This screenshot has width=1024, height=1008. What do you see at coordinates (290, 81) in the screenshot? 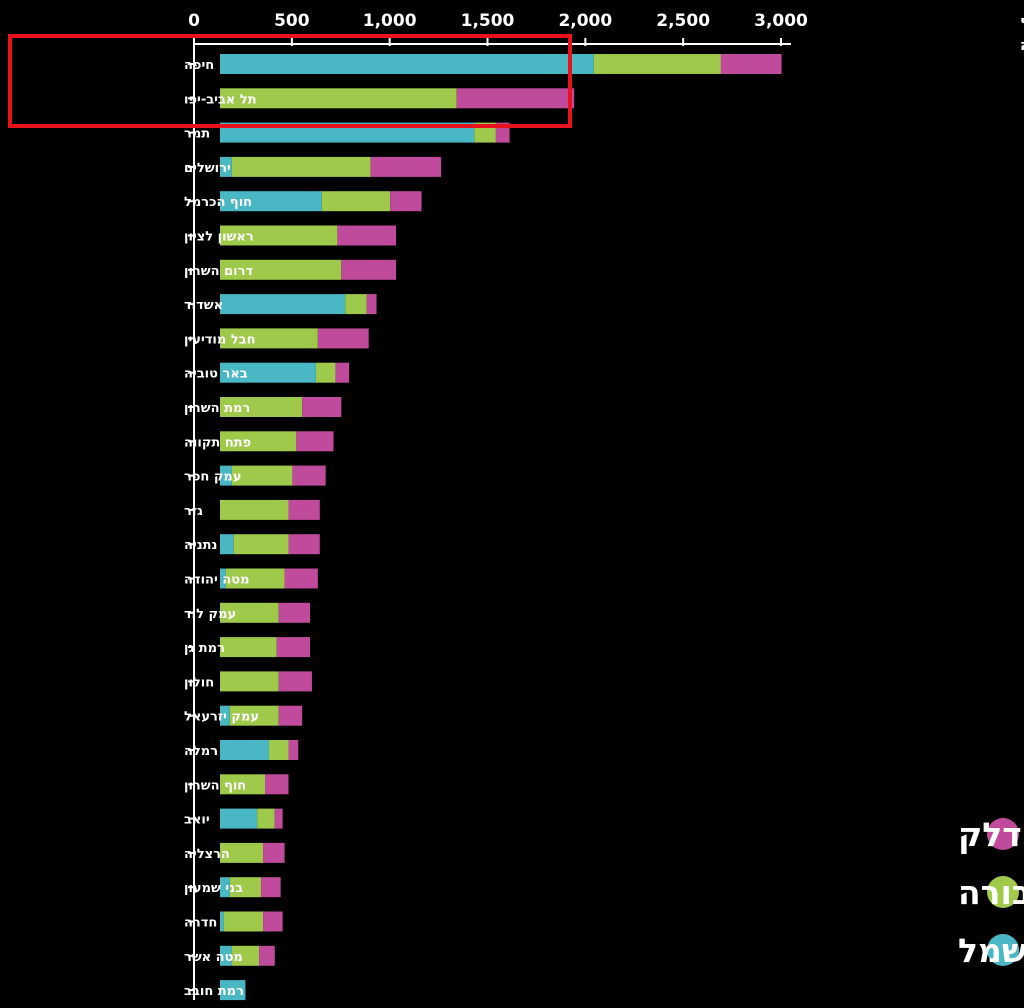
I see `highlight-box` at bounding box center [290, 81].